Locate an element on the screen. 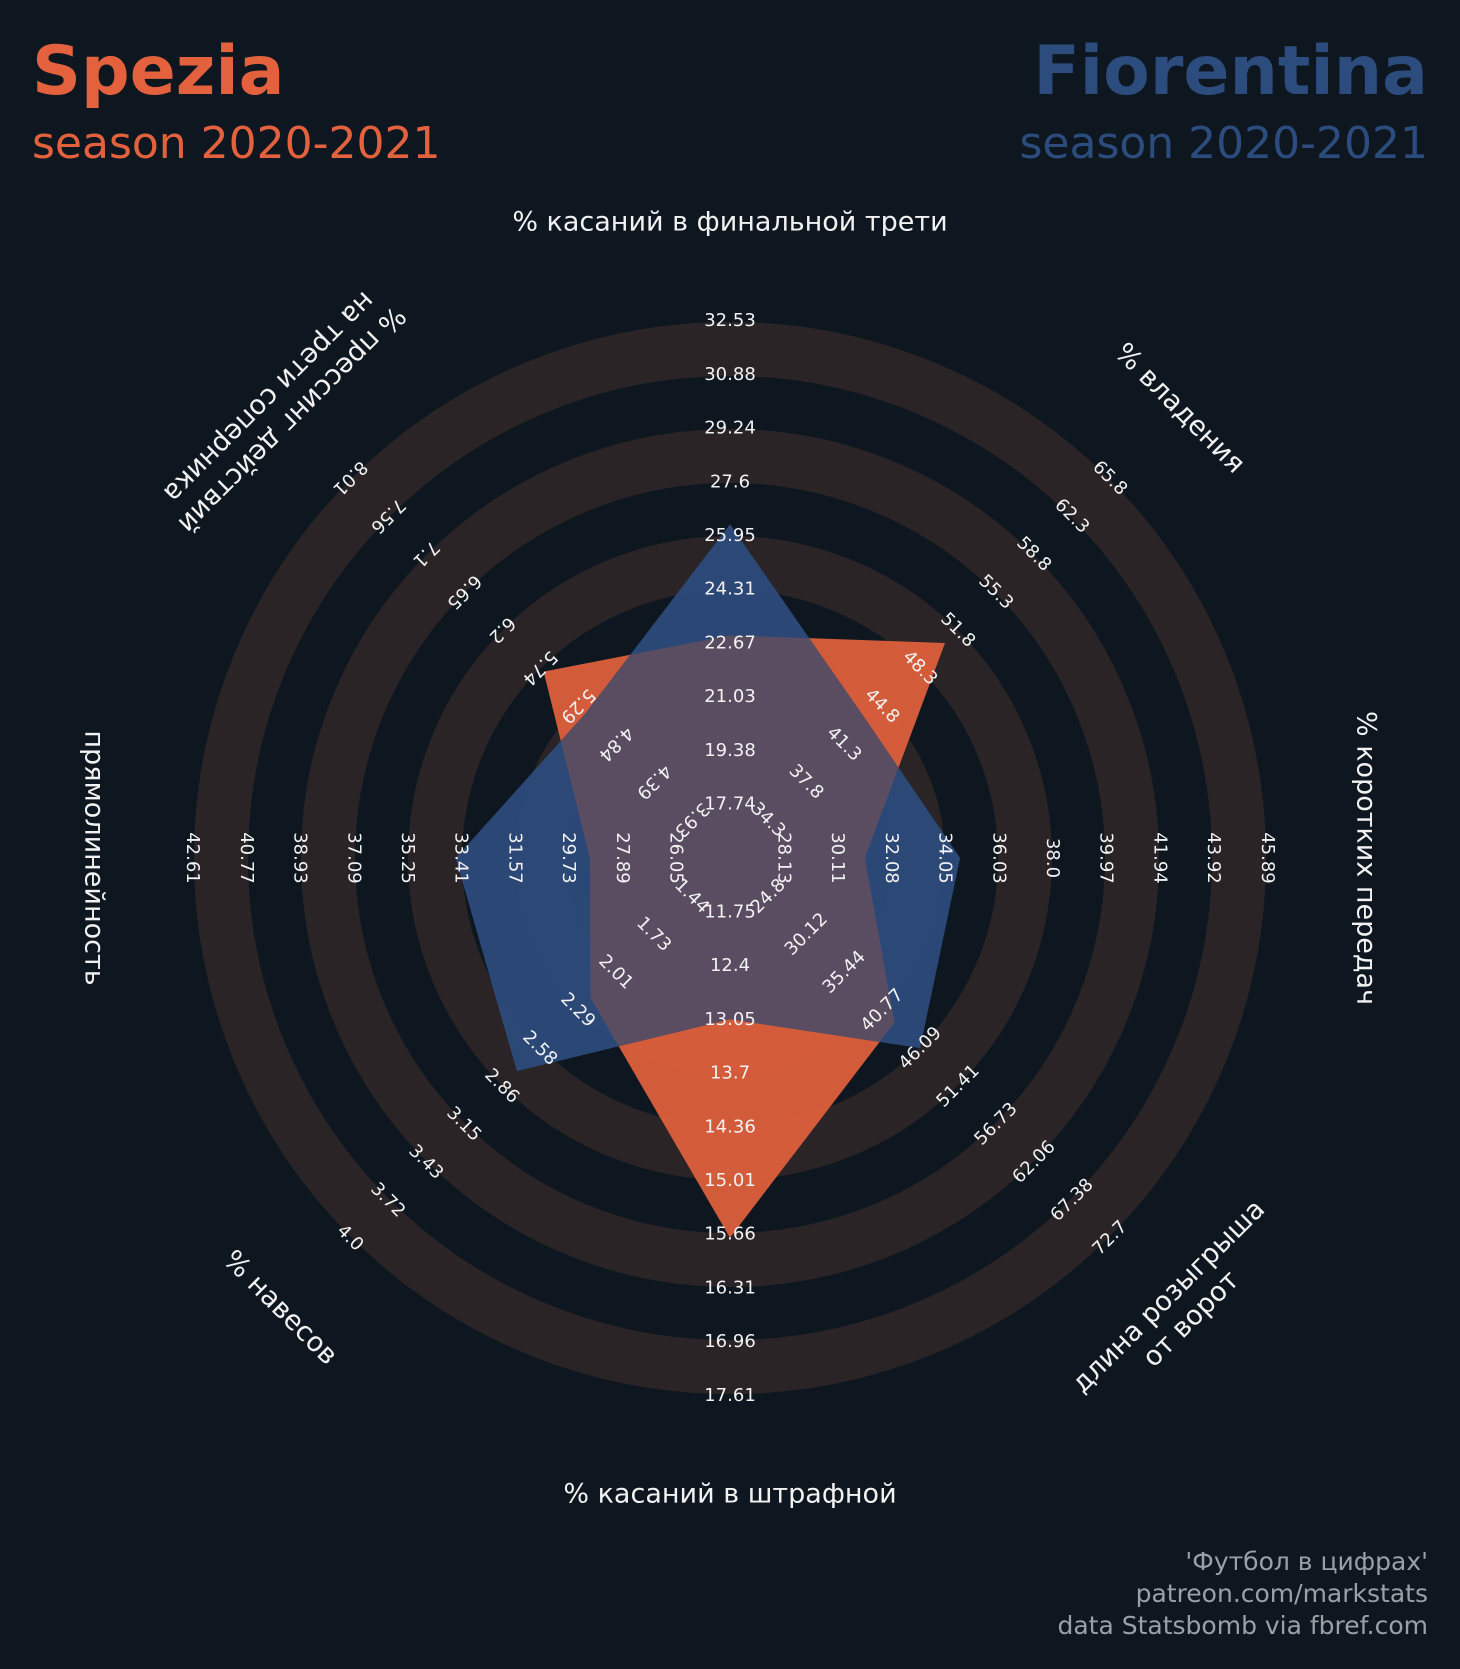 The width and height of the screenshot is (1460, 1669). tick-label-axis6-6: 37.09 is located at coordinates (353, 858).